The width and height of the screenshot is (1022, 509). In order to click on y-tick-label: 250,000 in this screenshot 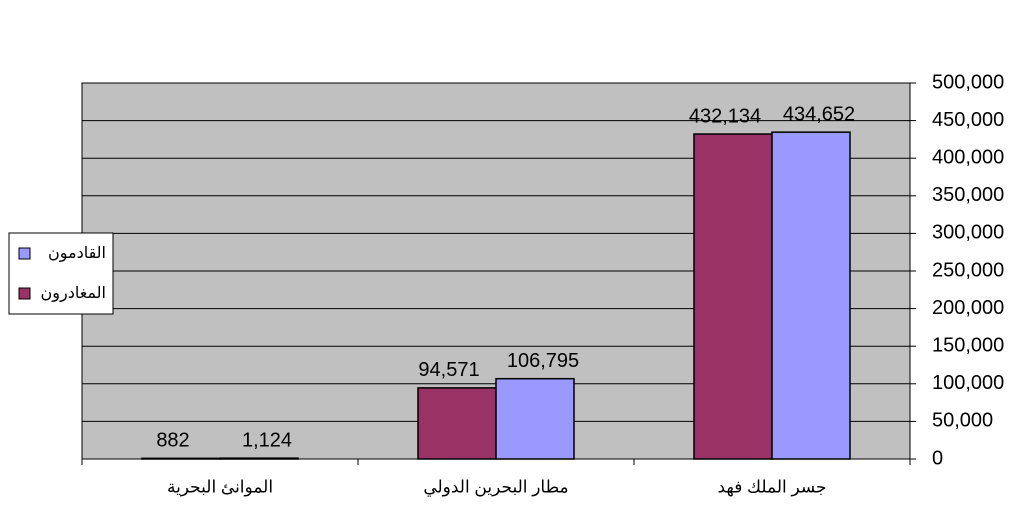, I will do `click(968, 270)`.